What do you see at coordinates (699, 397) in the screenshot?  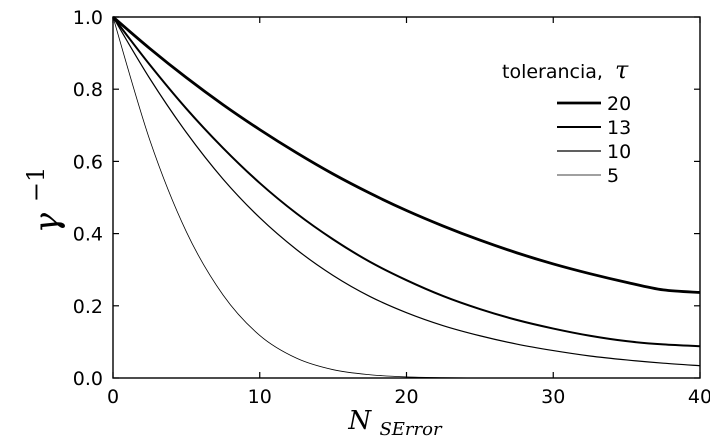 I see `x-tick-label: 40` at bounding box center [699, 397].